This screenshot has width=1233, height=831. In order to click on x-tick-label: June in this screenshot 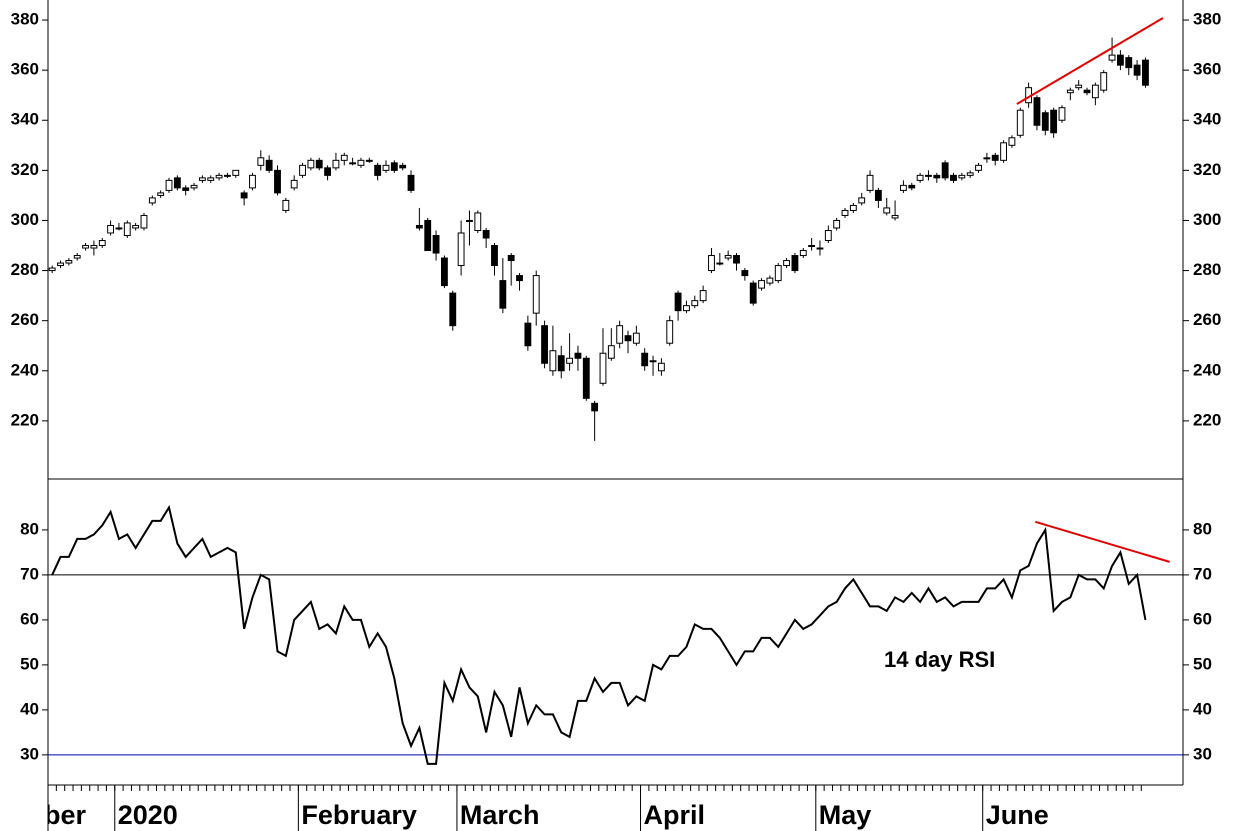, I will do `click(1017, 815)`.